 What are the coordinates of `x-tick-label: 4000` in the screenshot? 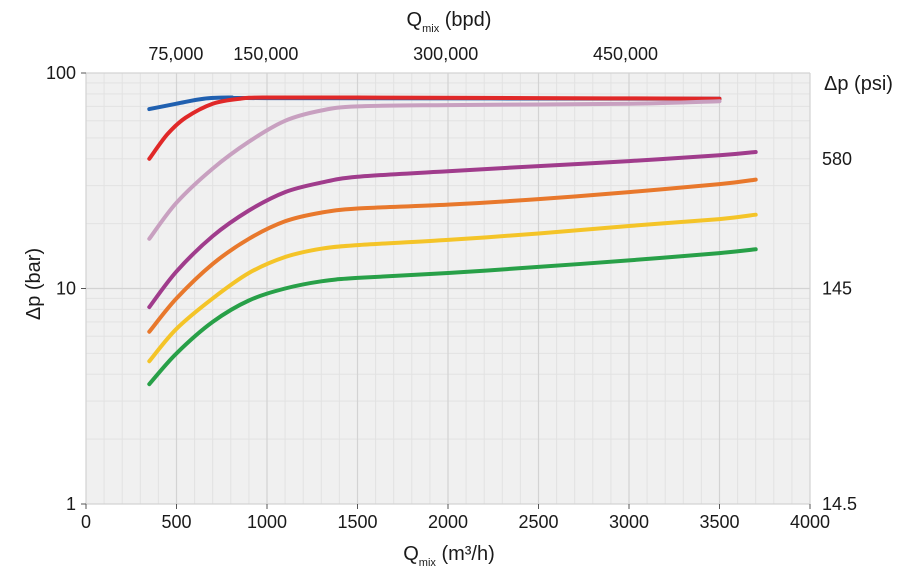 It's located at (810, 522).